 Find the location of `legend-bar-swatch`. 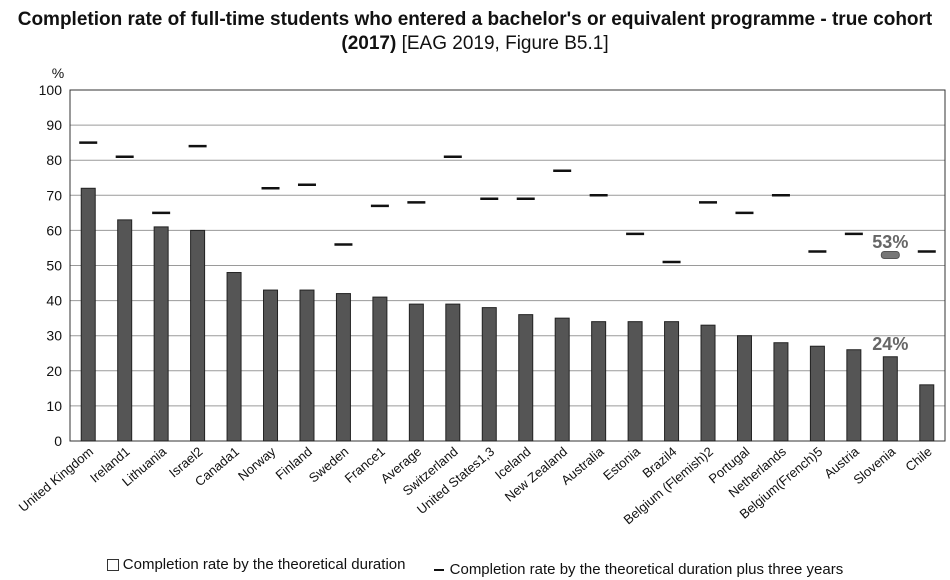

legend-bar-swatch is located at coordinates (112, 564).